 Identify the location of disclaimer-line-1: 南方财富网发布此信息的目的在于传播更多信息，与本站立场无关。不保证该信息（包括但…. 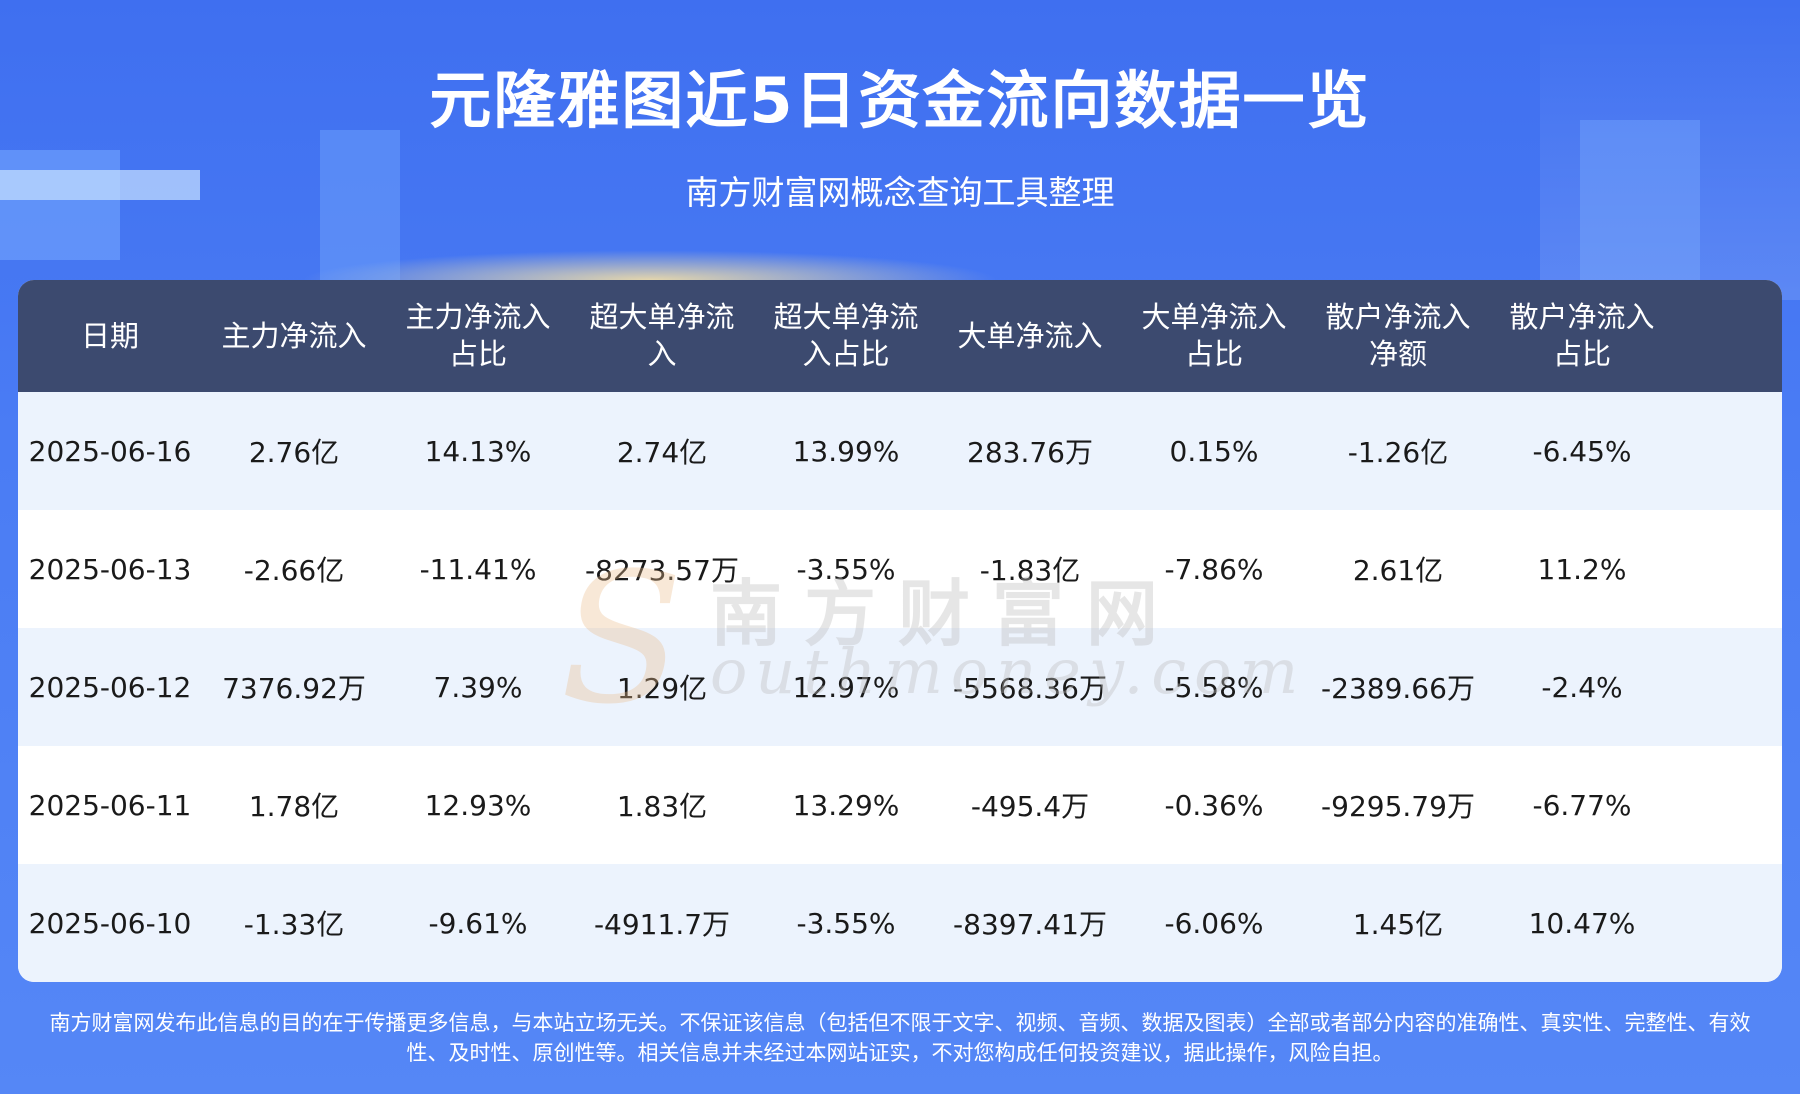
(900, 1023).